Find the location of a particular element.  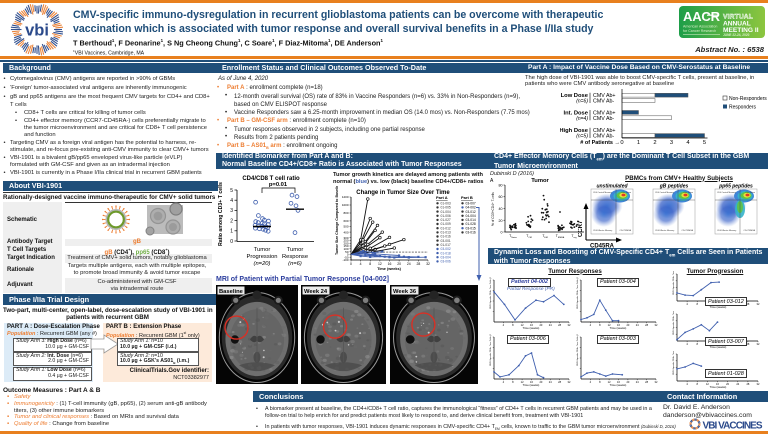

svg-text: 03-012 is located at coordinates (471, 212).